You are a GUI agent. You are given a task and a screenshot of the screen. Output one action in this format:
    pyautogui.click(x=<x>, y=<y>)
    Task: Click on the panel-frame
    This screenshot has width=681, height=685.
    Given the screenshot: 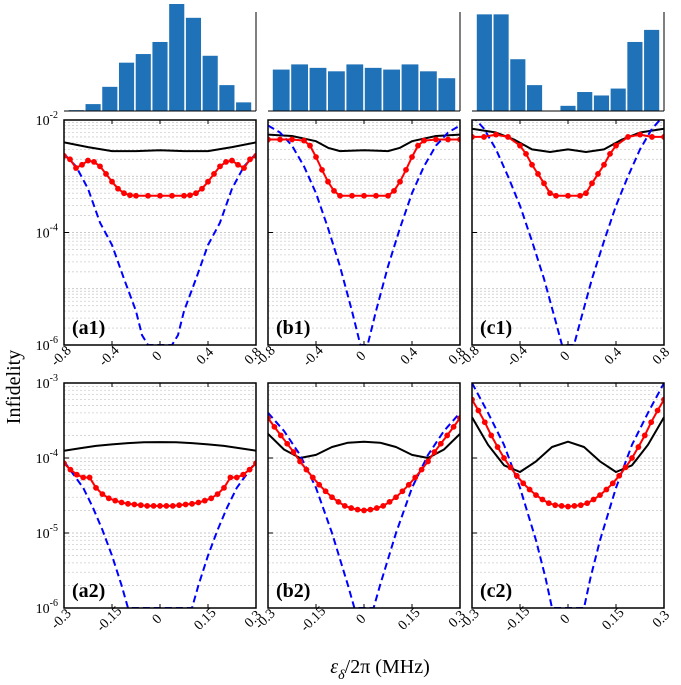 What is the action you would take?
    pyautogui.click(x=364, y=495)
    